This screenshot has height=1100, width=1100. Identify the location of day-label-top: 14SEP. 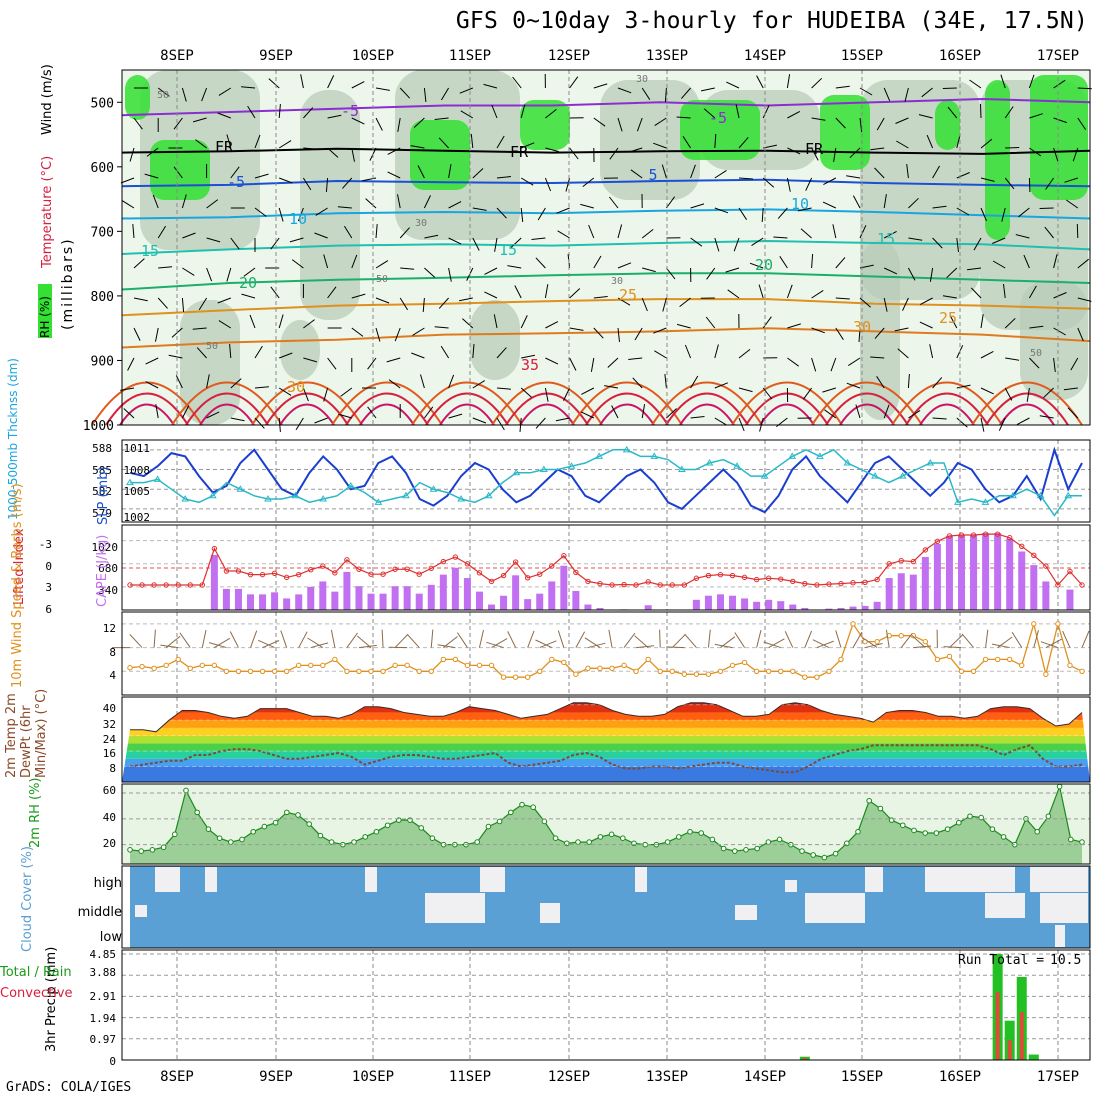
(765, 56).